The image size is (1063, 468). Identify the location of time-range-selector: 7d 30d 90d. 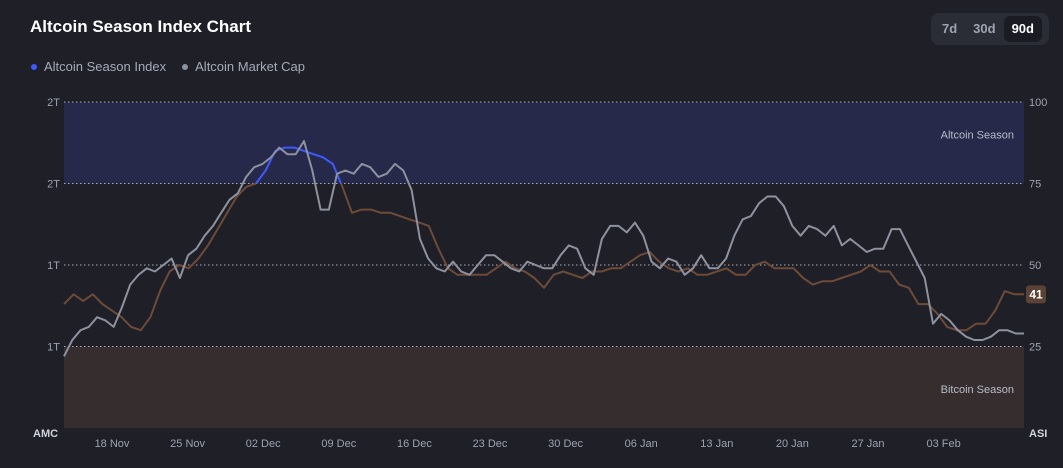
(990, 29).